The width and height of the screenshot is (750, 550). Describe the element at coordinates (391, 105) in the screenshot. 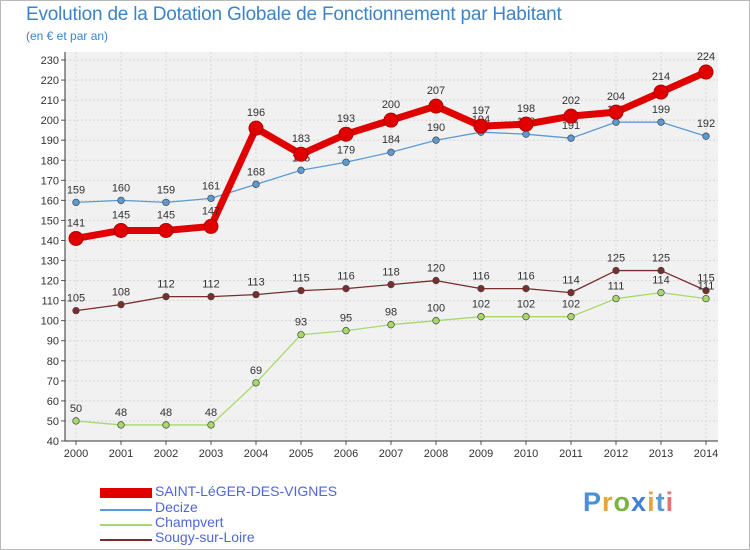

I see `data-label: 200` at that location.